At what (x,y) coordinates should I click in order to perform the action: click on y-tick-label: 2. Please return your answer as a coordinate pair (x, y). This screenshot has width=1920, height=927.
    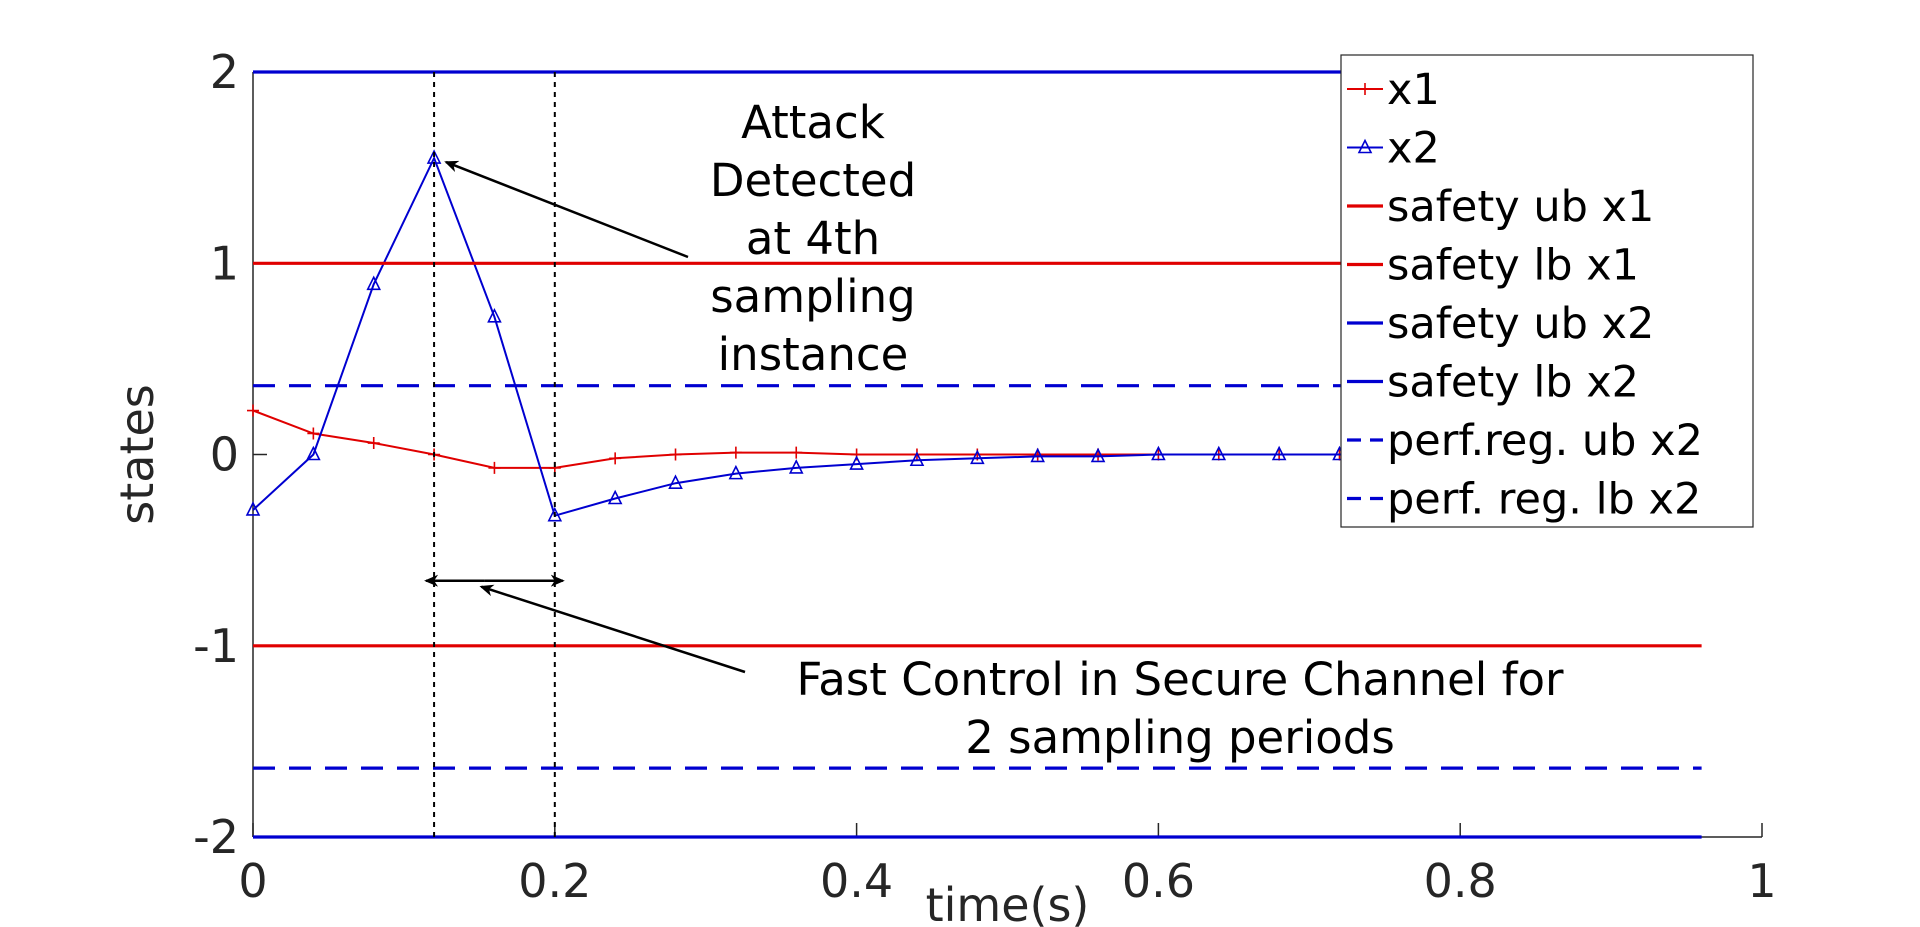
    Looking at the image, I should click on (224, 72).